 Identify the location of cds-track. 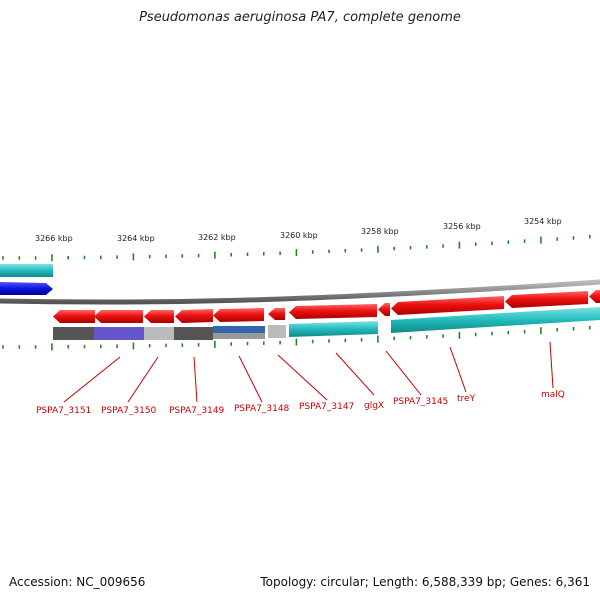
(326, 306).